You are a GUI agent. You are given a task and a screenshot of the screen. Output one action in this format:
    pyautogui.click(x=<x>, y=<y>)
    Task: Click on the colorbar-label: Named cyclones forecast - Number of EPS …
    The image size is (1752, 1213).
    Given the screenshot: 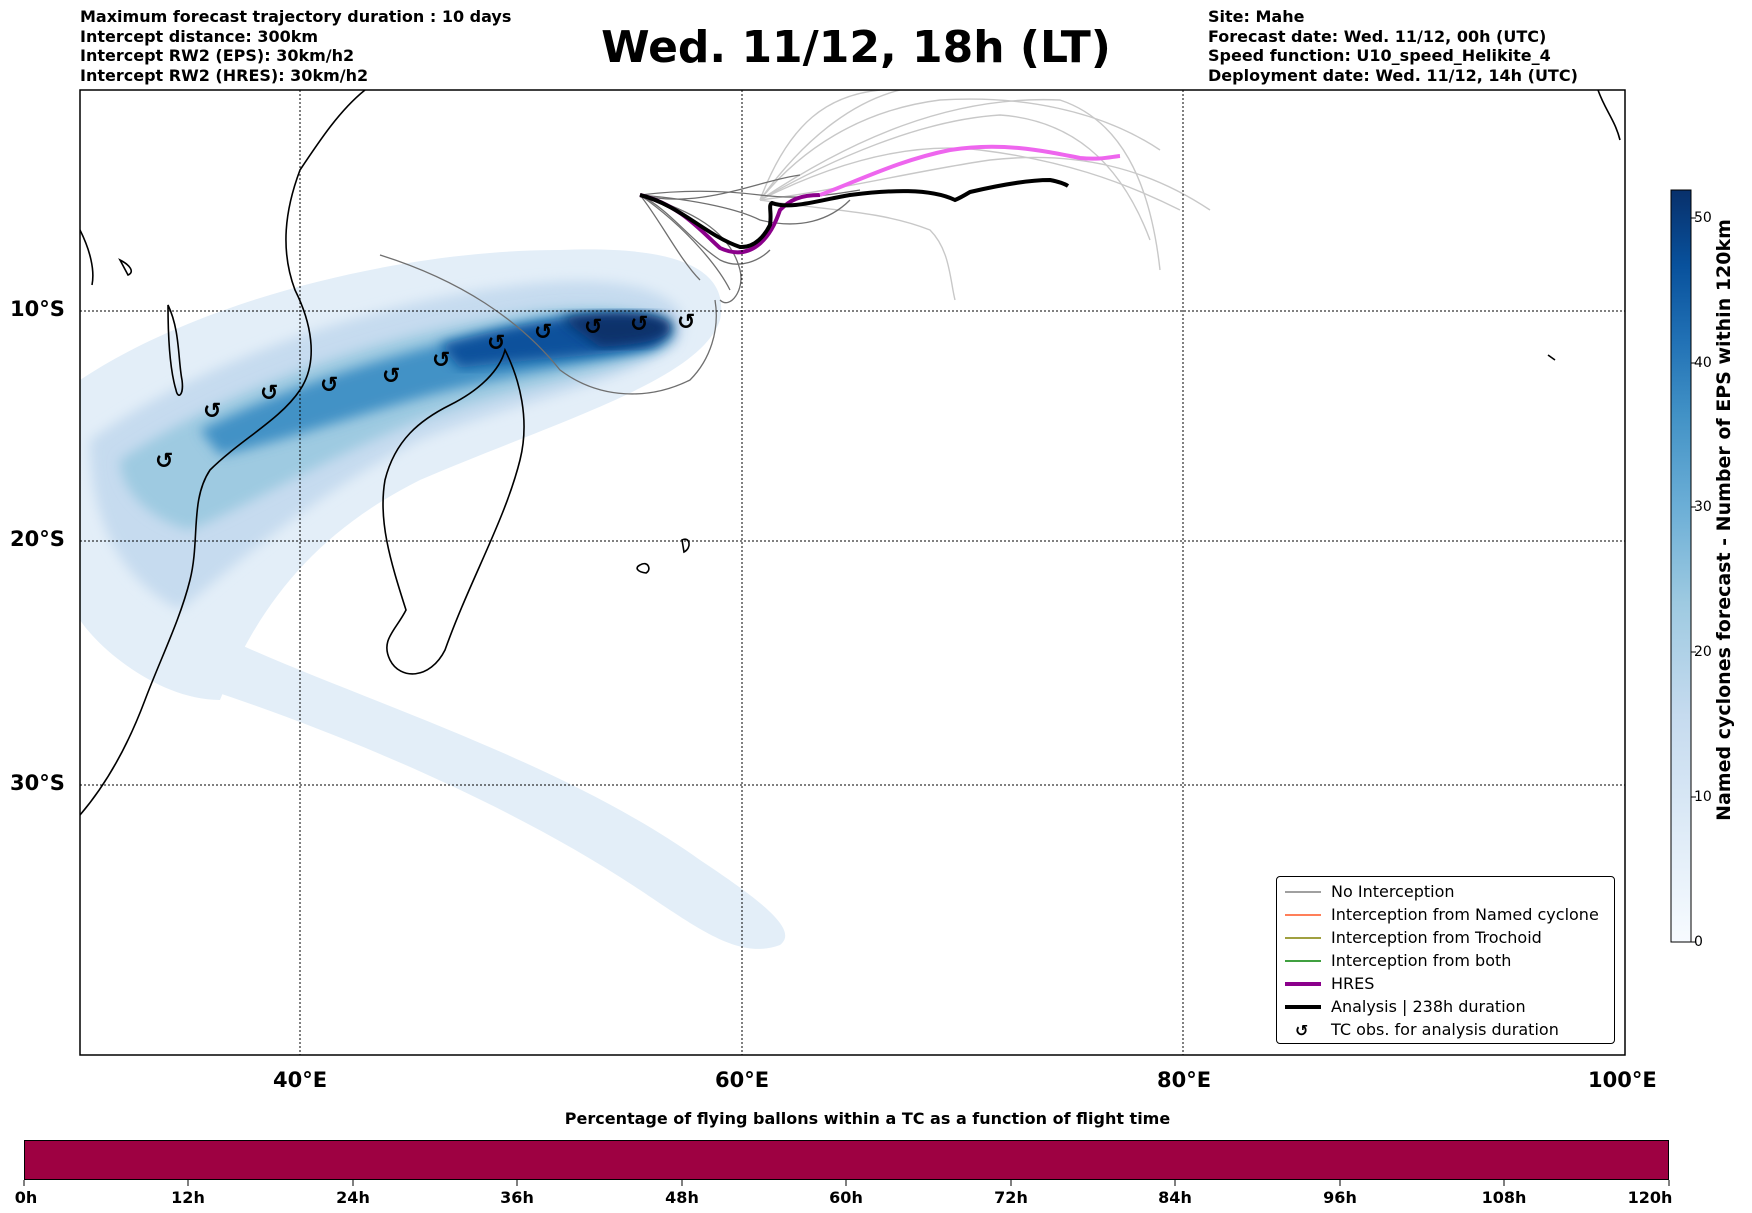 What is the action you would take?
    pyautogui.click(x=1724, y=520)
    